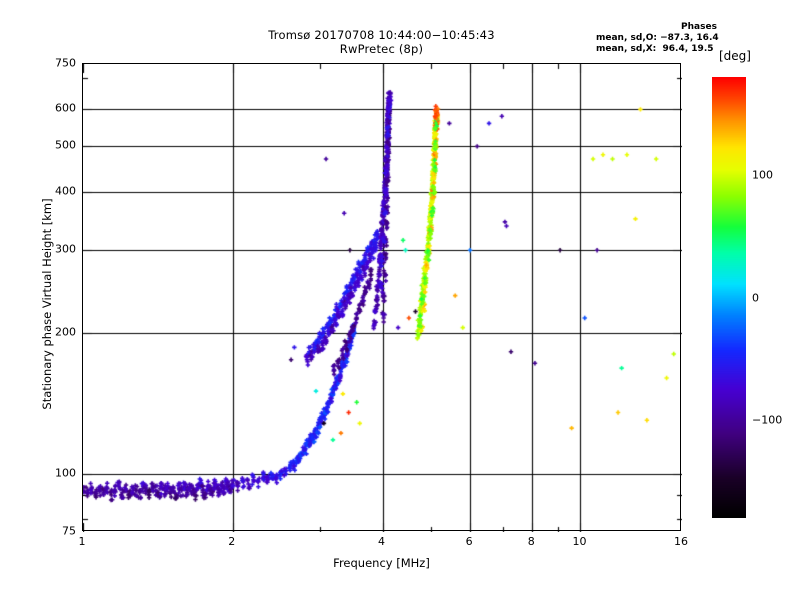 This screenshot has width=800, height=600. Describe the element at coordinates (579, 541) in the screenshot. I see `x-tick-label: 10` at that location.